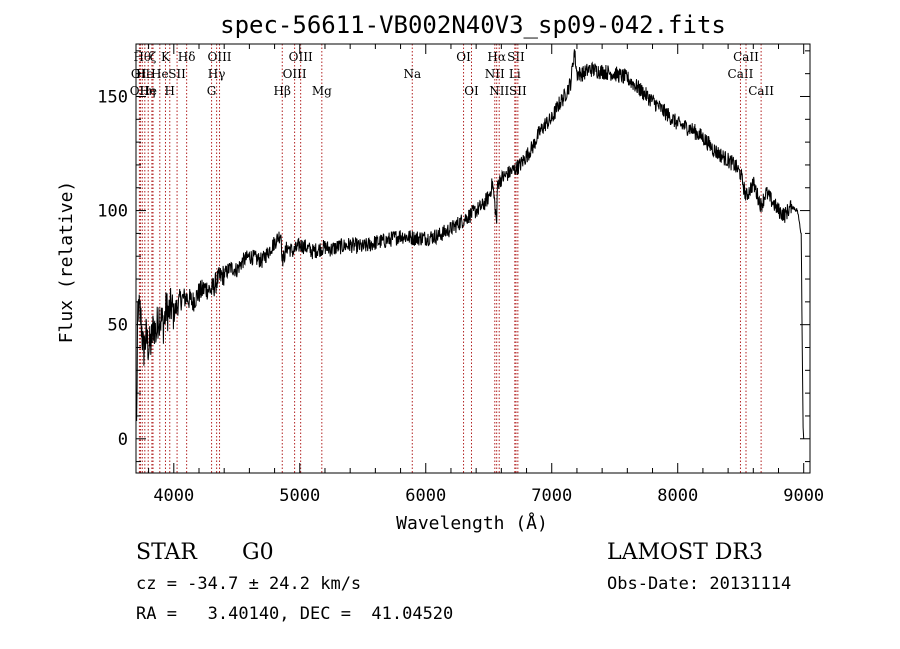  Describe the element at coordinates (123, 440) in the screenshot. I see `y-tick-label: 0` at that location.